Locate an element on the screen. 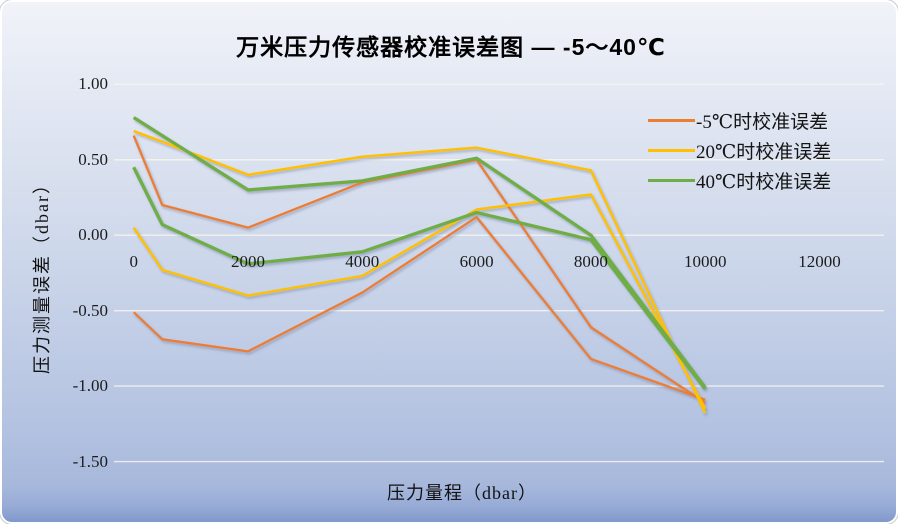  y-tick-label: 0.00 is located at coordinates (93, 235).